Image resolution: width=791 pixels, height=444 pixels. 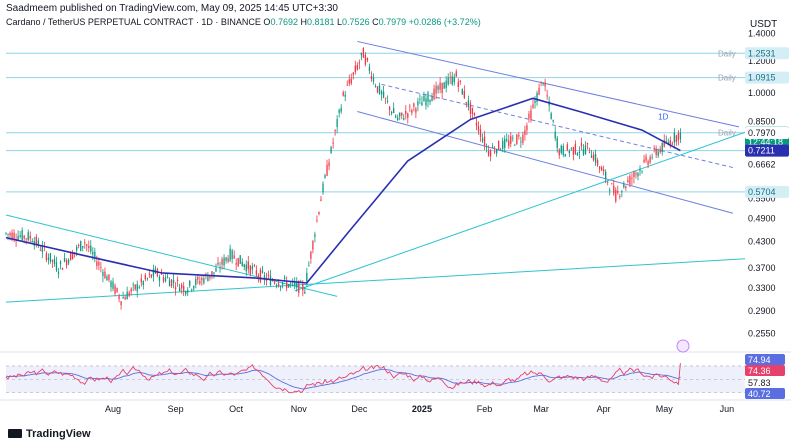 I want to click on tradingview-logo-icon, so click(x=15, y=433).